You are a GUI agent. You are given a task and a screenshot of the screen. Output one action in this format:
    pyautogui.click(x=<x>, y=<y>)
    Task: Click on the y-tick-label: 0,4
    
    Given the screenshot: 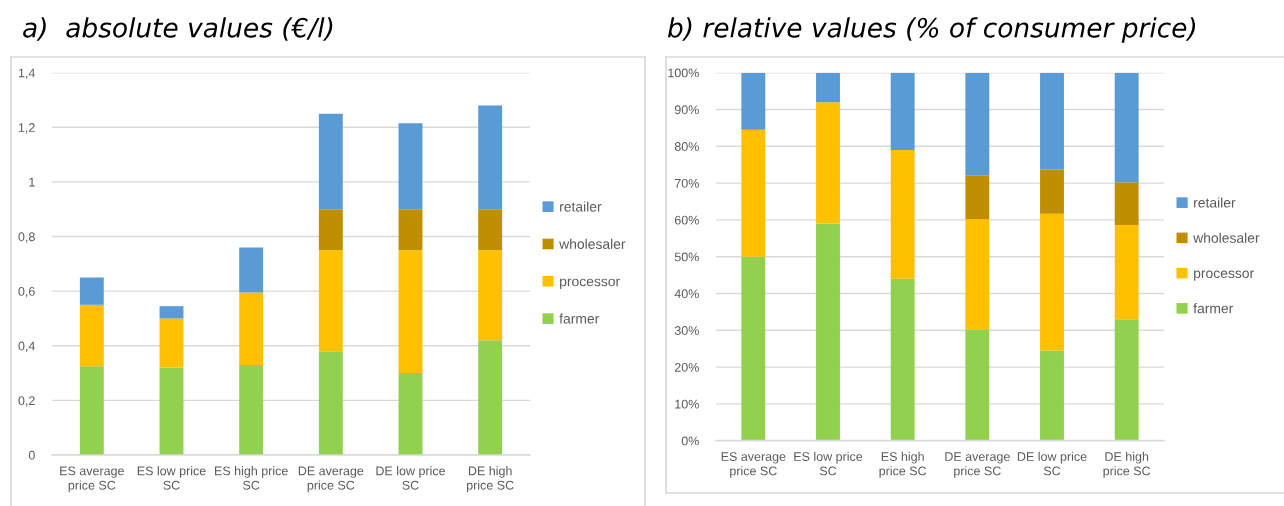 What is the action you would take?
    pyautogui.click(x=26, y=346)
    